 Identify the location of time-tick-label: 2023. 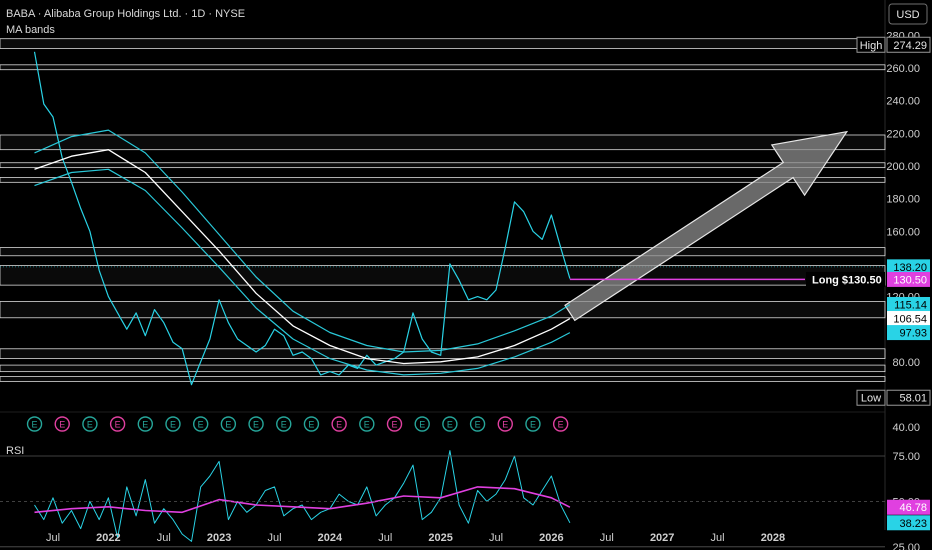
(219, 538).